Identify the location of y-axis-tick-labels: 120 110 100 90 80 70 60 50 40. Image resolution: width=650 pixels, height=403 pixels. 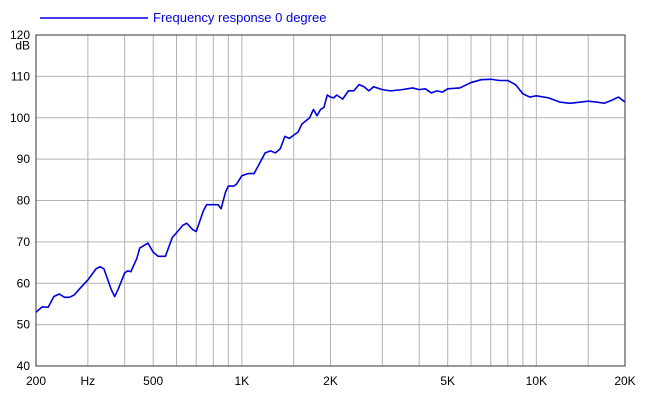
(20, 200).